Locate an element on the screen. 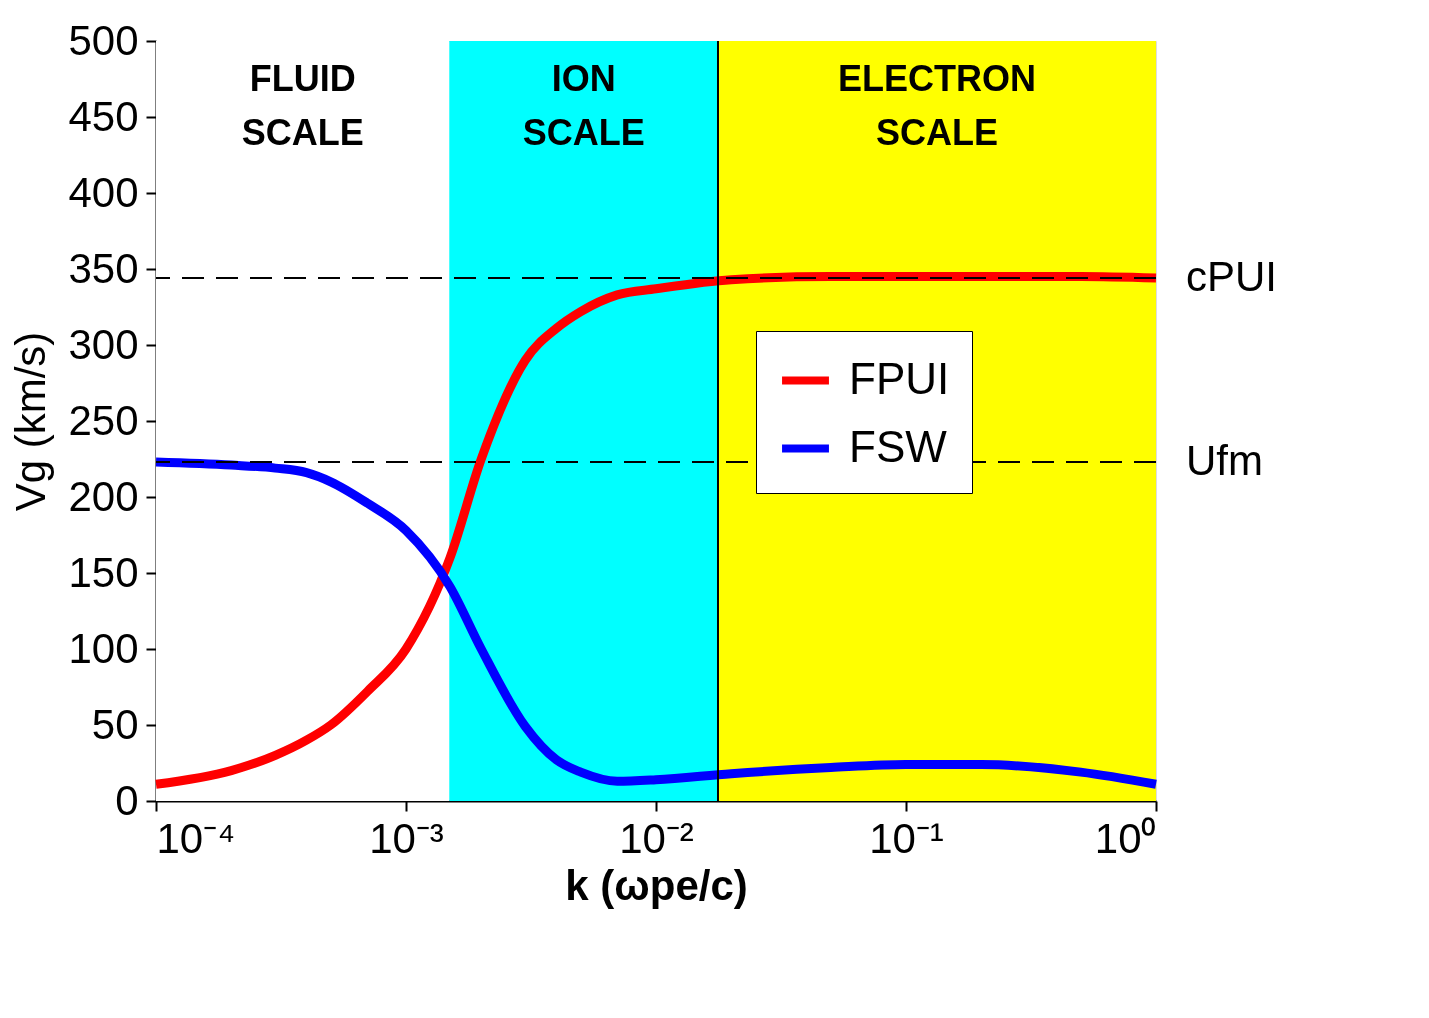 The image size is (1429, 1018). legend-label: FSW is located at coordinates (898, 446).